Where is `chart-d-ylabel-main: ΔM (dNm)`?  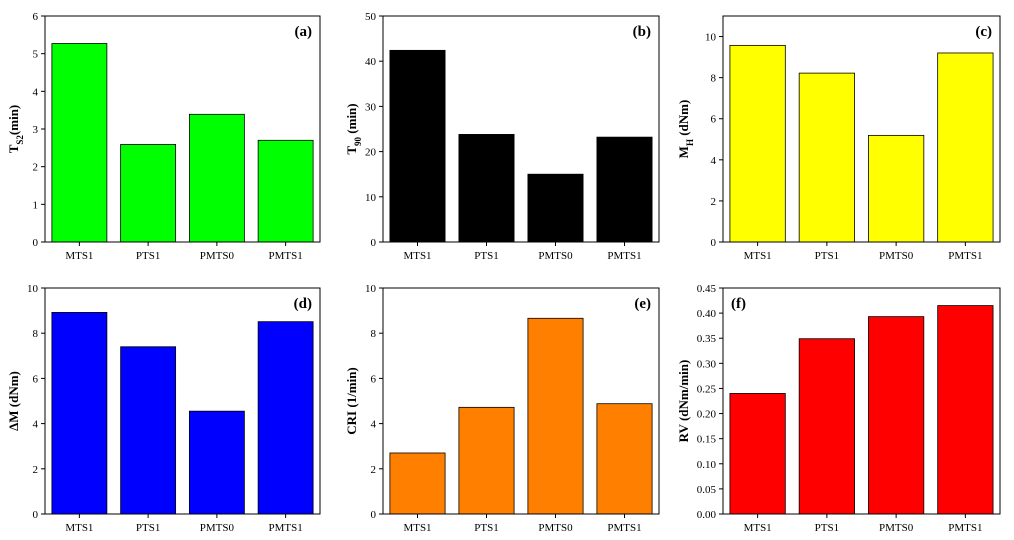
chart-d-ylabel-main: ΔM (dNm) is located at coordinates (13, 401).